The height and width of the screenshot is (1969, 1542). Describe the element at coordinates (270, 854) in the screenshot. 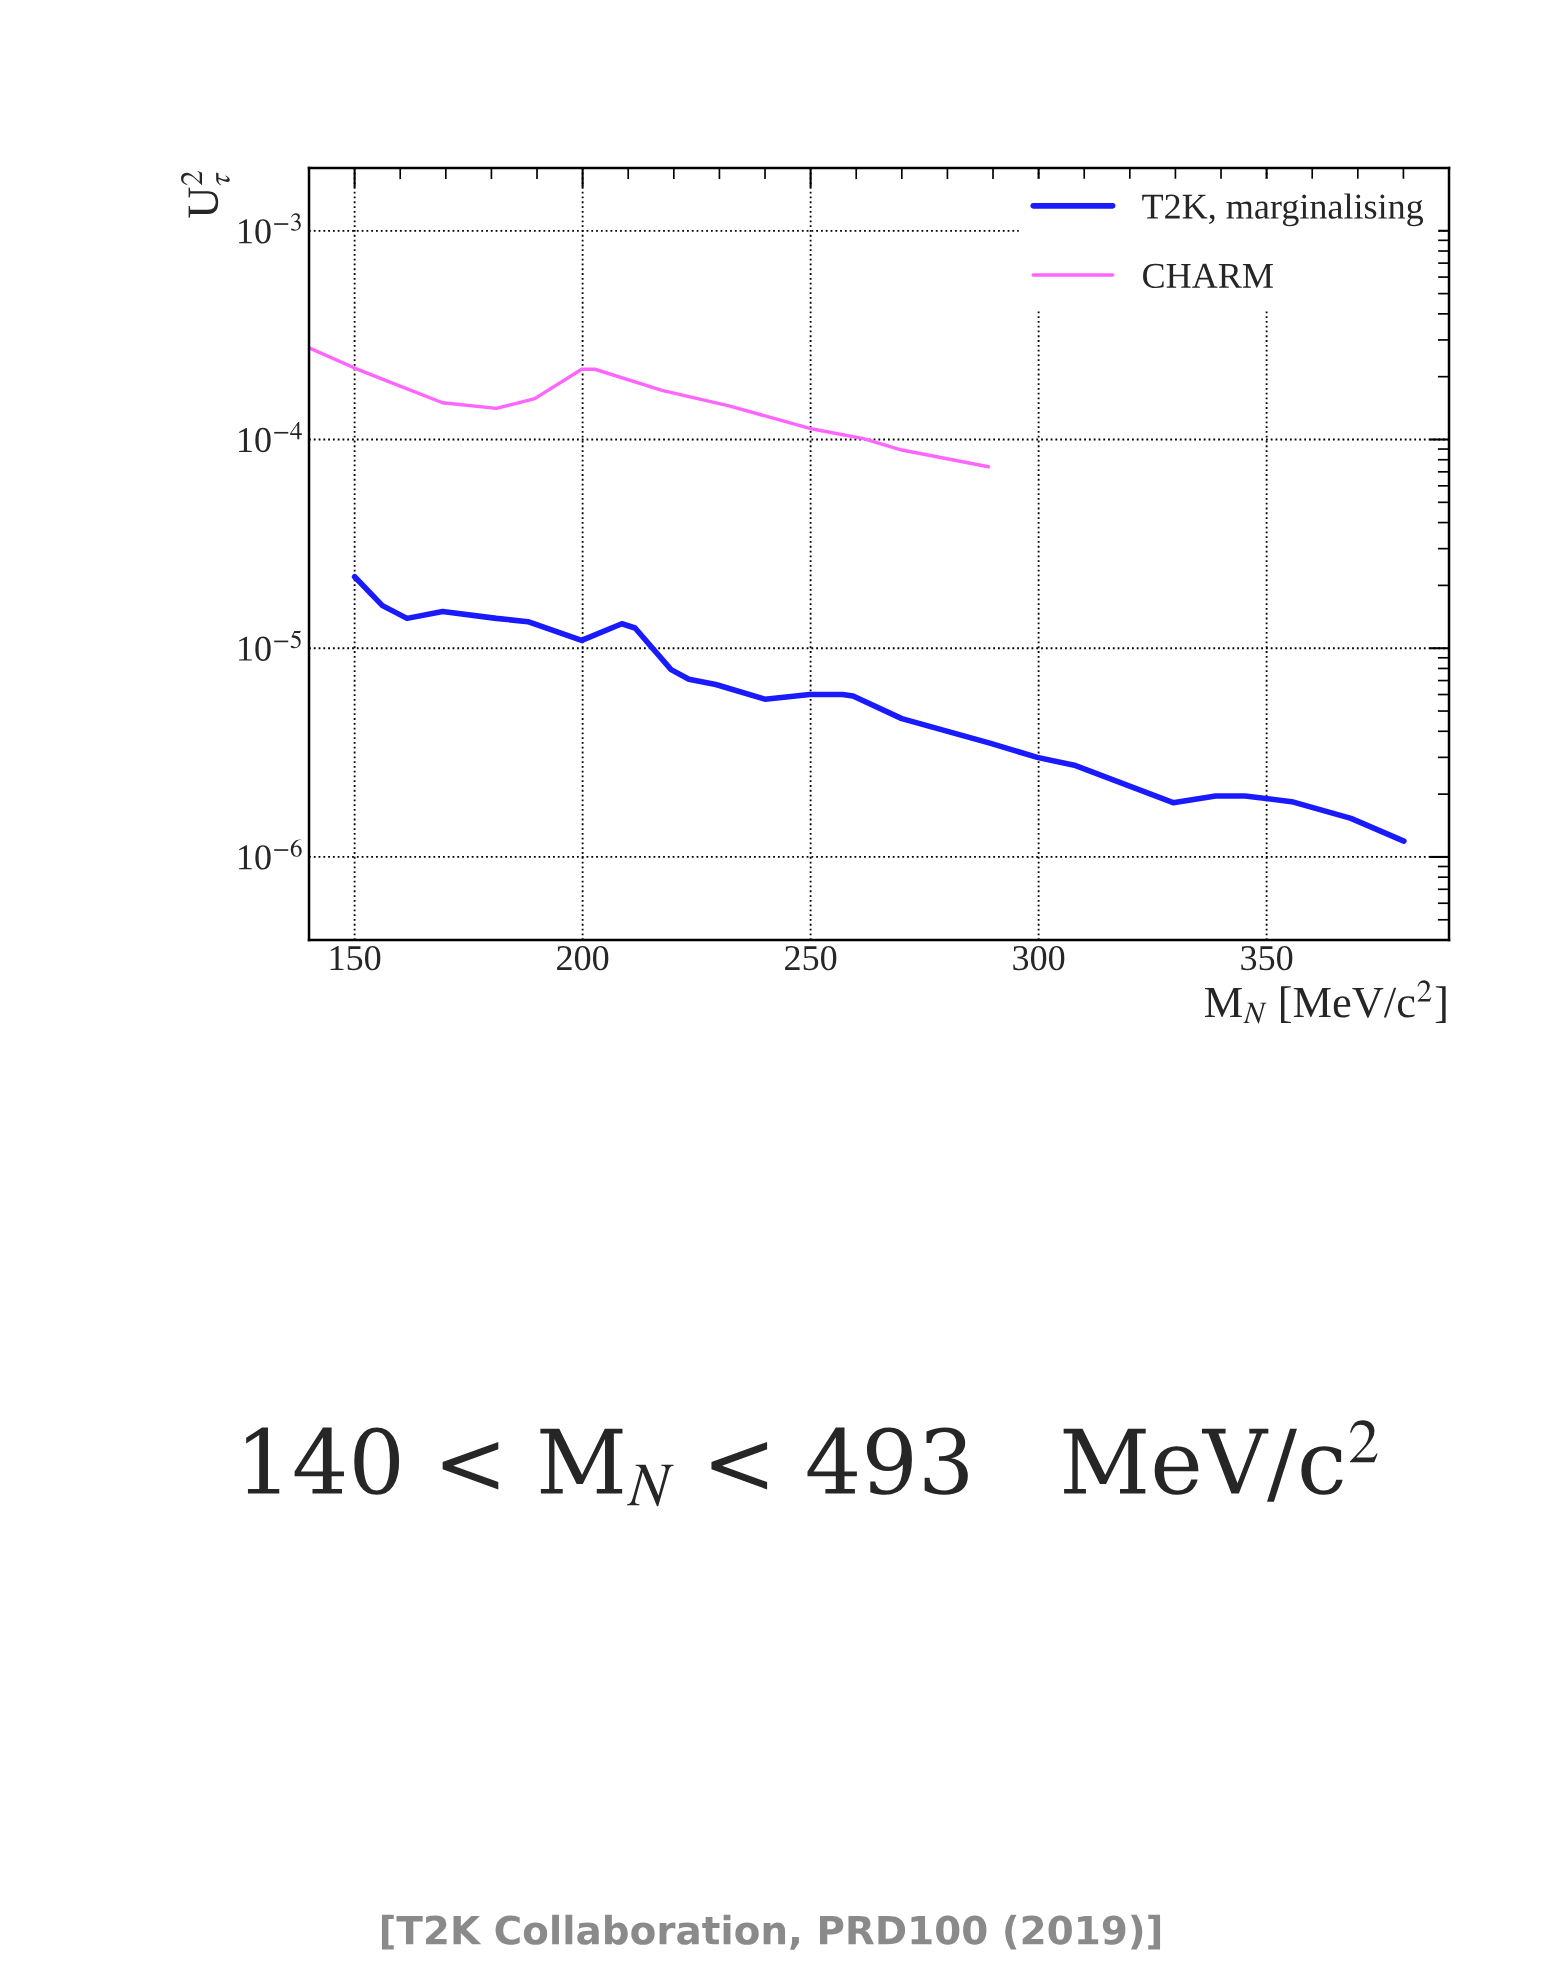

I see `y-tick-label: 10$^{−6}$` at that location.